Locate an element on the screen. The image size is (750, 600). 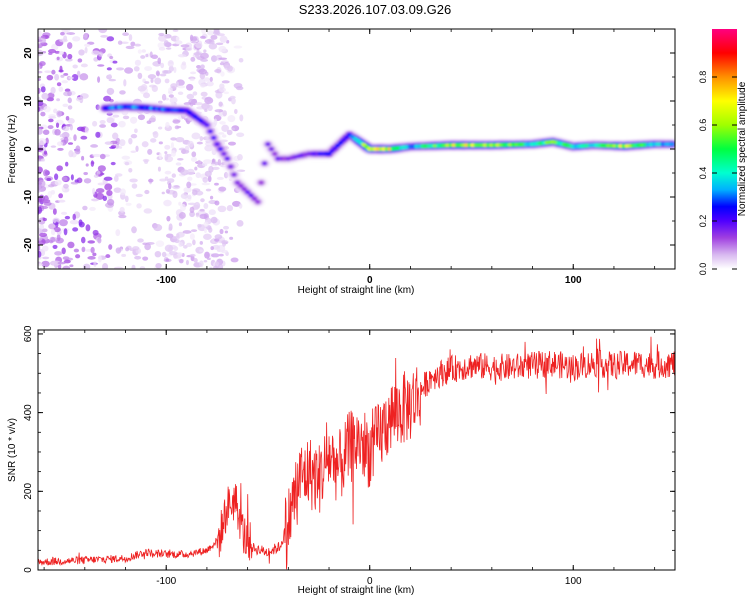
spectrogram-xtick-label: 0 is located at coordinates (370, 280).